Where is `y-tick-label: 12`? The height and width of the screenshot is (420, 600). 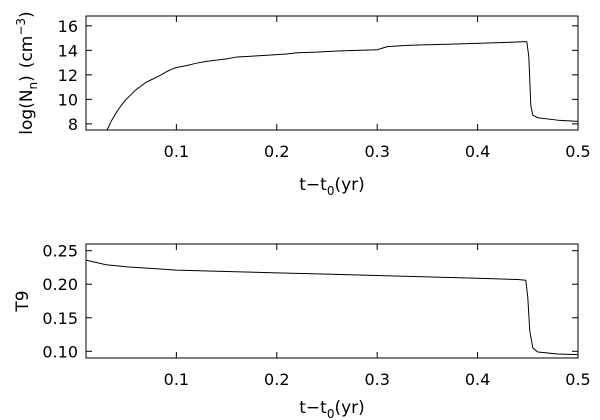 y-tick-label: 12 is located at coordinates (68, 75).